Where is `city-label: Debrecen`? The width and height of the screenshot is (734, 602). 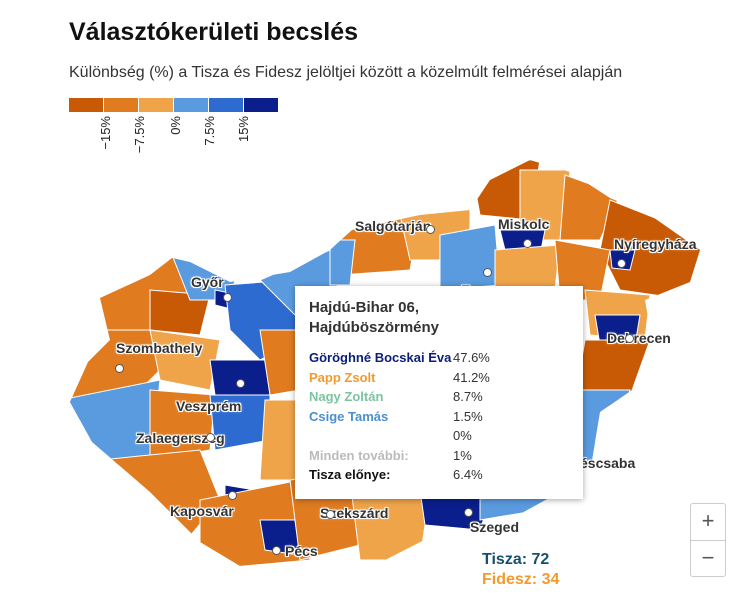 city-label: Debrecen is located at coordinates (639, 338).